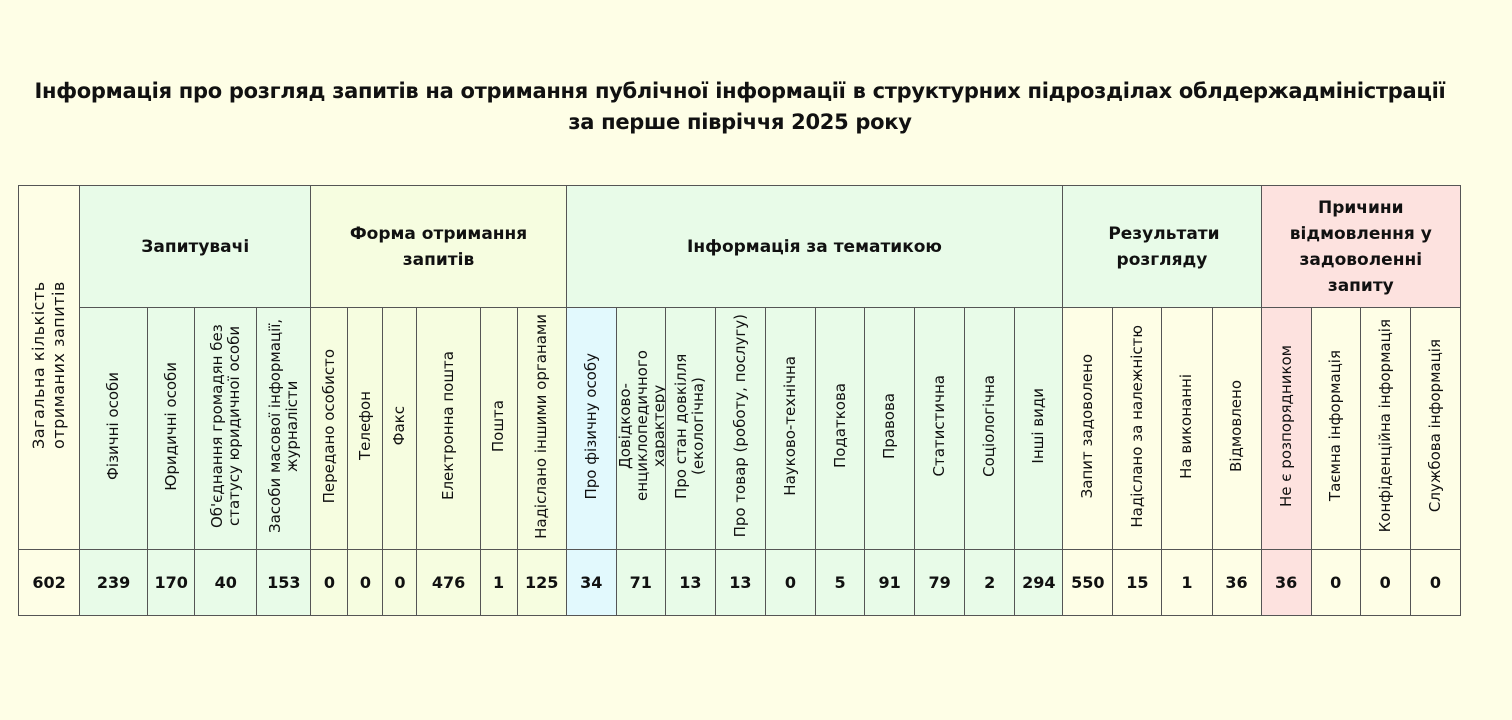 Image resolution: width=1512 pixels, height=720 pixels. I want to click on group-topic: Інформація за тематикою, so click(814, 246).